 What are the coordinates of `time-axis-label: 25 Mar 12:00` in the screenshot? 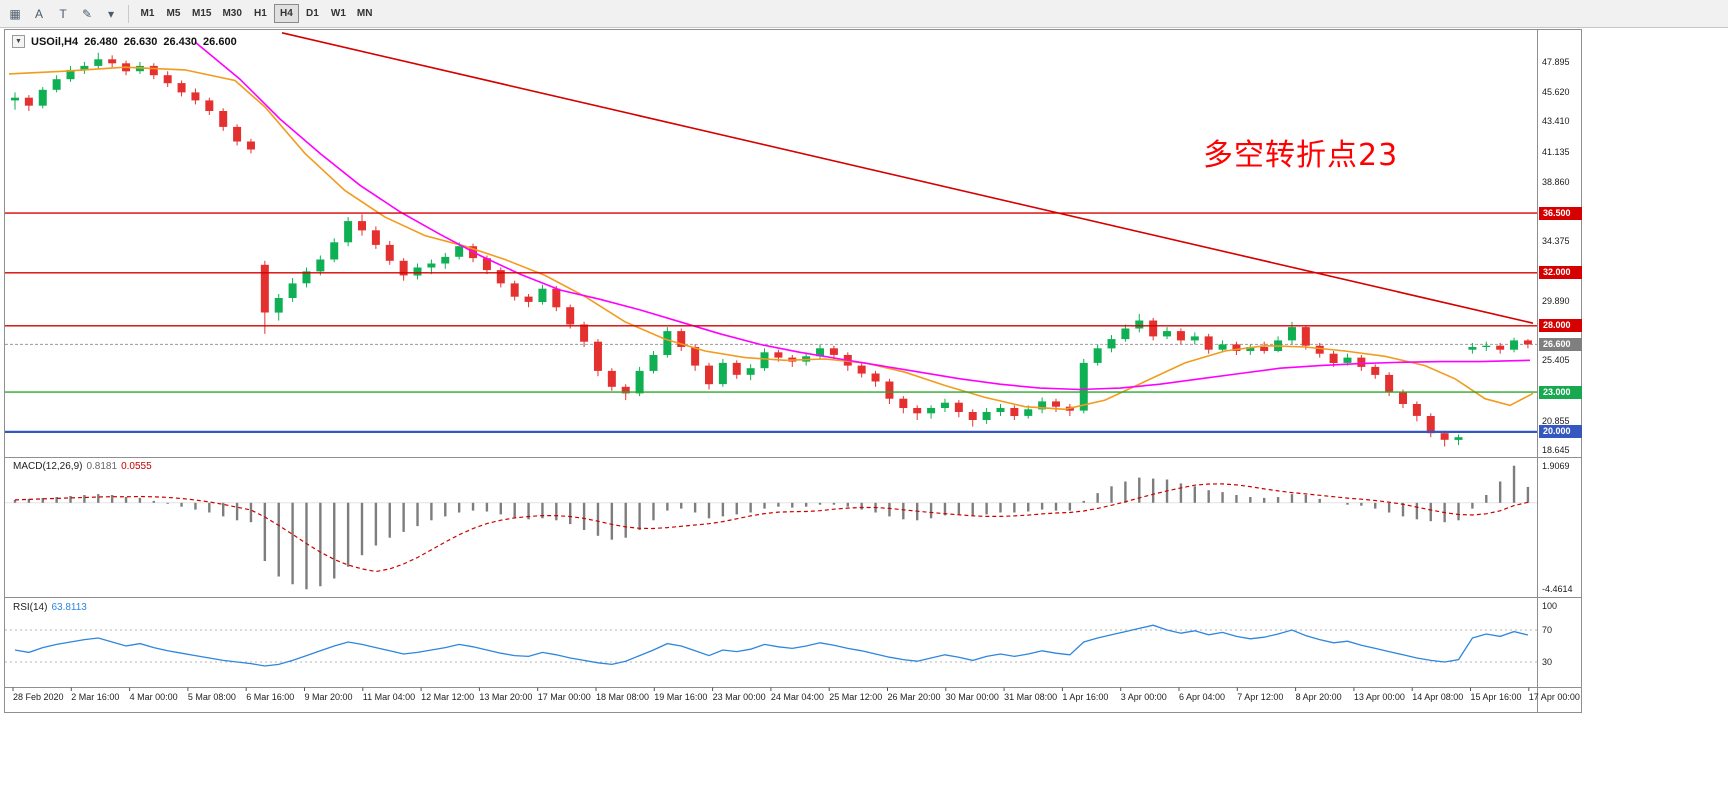 It's located at (856, 697).